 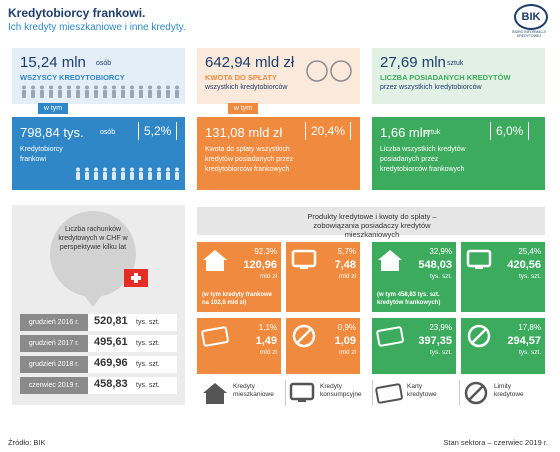 What do you see at coordinates (531, 17) in the screenshot?
I see `logo: BIK` at bounding box center [531, 17].